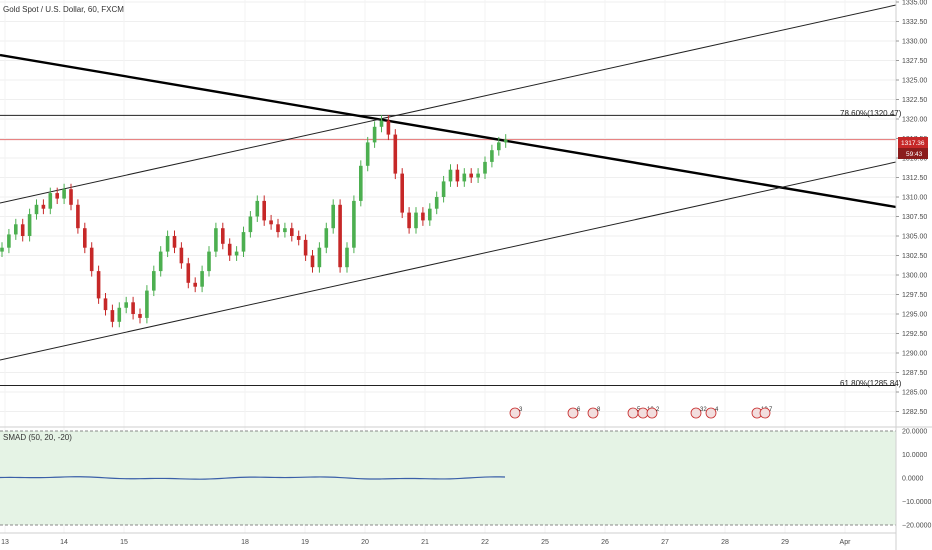 The height and width of the screenshot is (550, 932). I want to click on x-tick-label: 13, so click(5, 542).